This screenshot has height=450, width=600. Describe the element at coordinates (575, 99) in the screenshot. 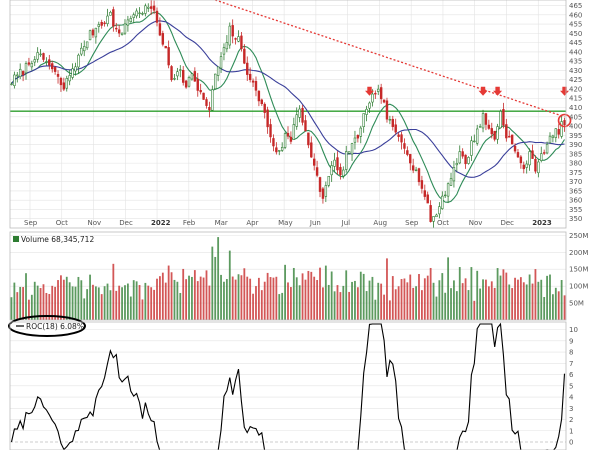

I see `price-tick-label: 415` at that location.